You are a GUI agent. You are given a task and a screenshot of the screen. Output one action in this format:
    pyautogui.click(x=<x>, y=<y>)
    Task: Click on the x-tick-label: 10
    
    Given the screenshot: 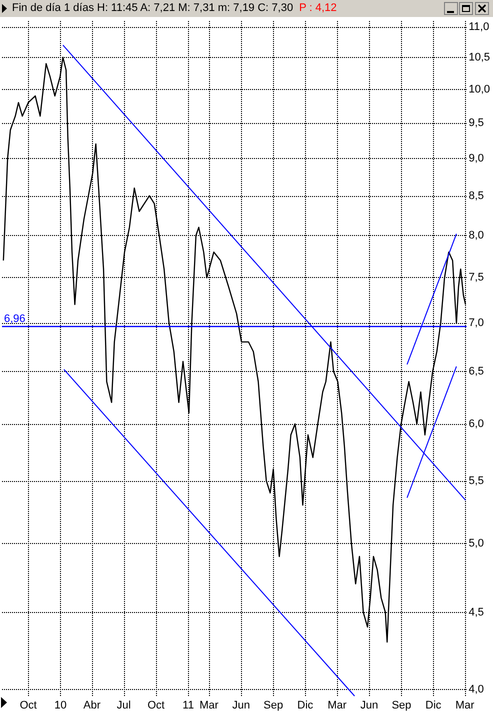 What is the action you would take?
    pyautogui.click(x=60, y=706)
    